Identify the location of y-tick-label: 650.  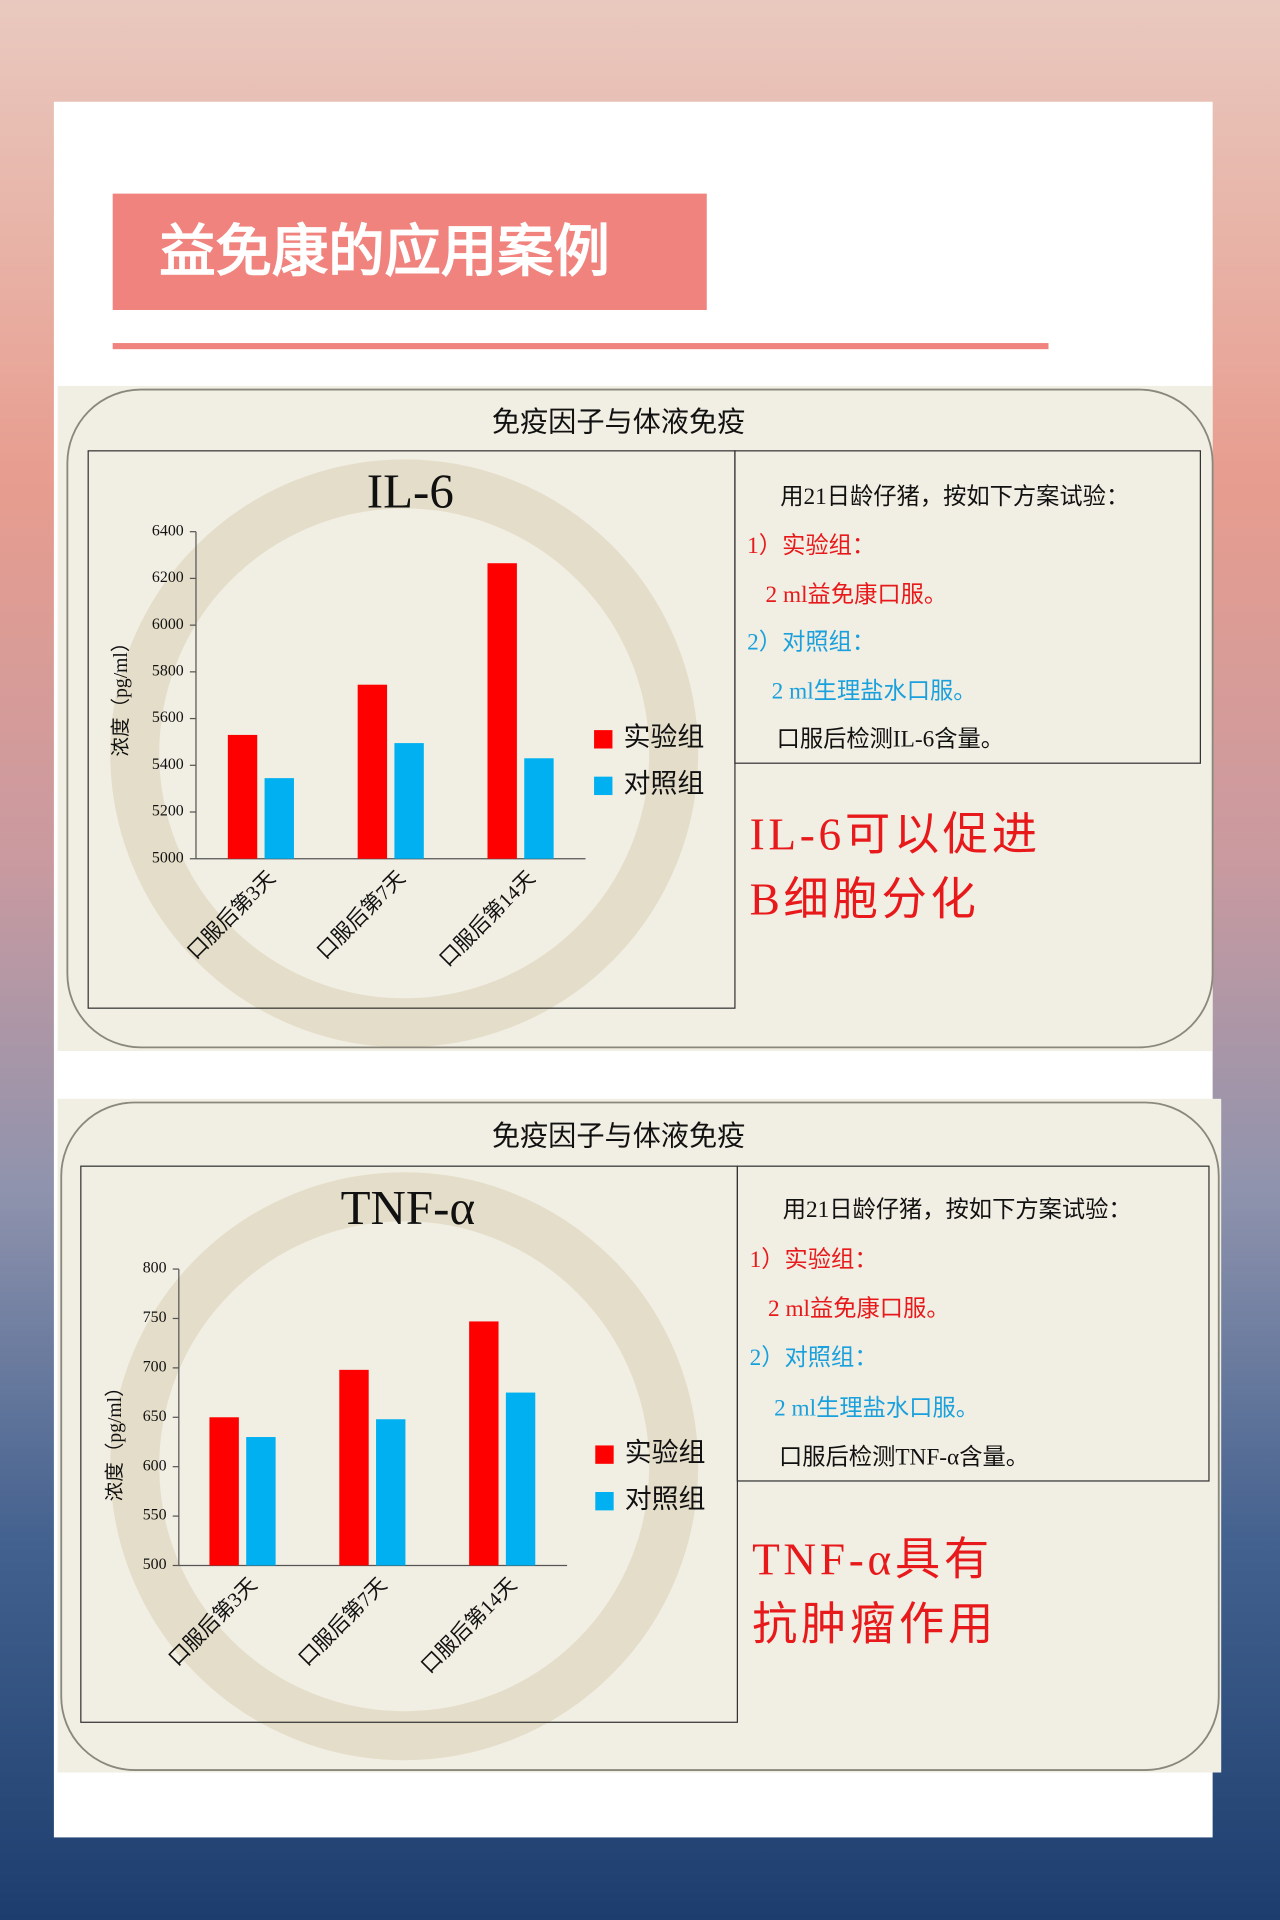
(155, 1416).